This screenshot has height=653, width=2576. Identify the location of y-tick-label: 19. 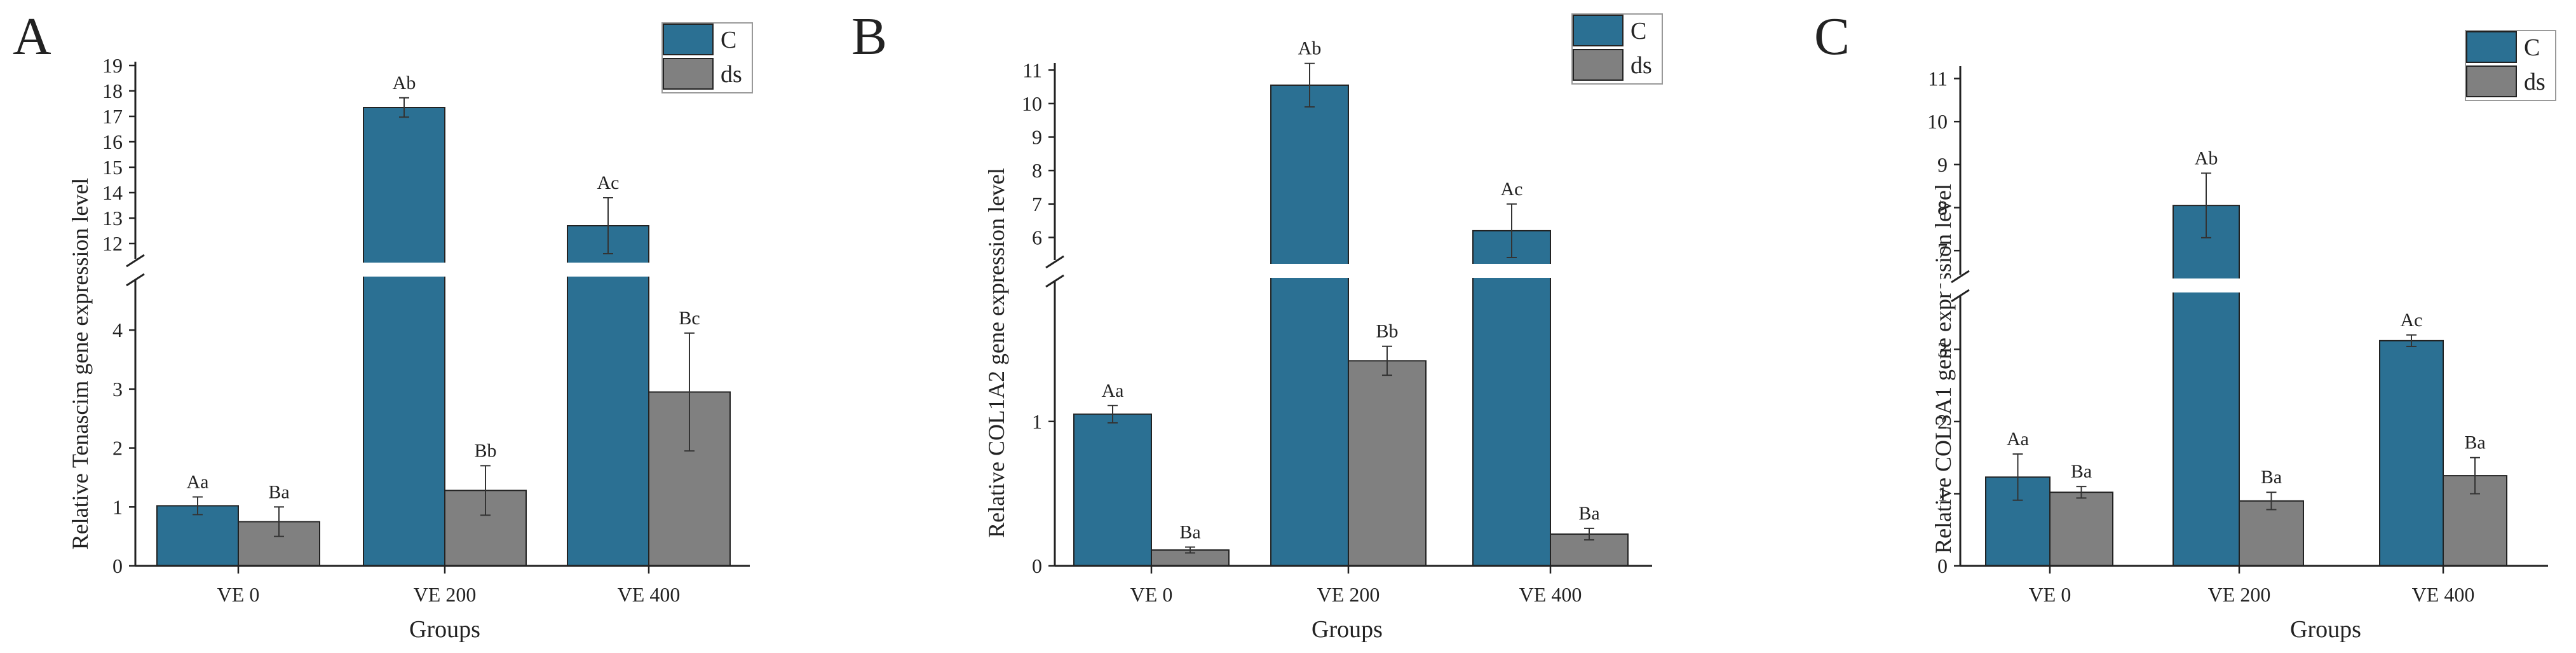
(112, 65).